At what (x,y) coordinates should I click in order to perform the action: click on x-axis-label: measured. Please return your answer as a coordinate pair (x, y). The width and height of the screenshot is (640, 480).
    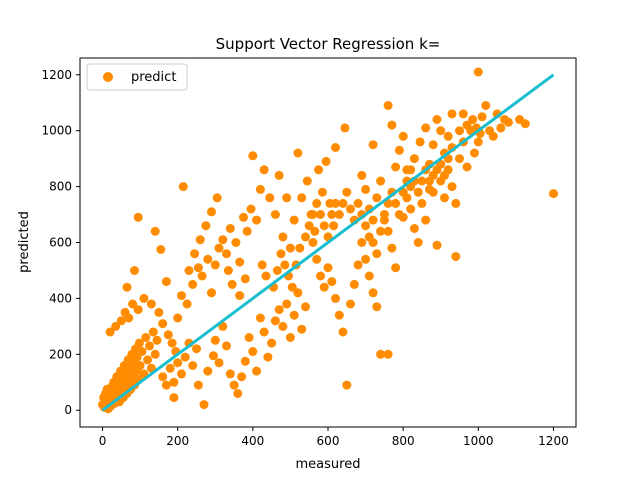
    Looking at the image, I should click on (328, 464).